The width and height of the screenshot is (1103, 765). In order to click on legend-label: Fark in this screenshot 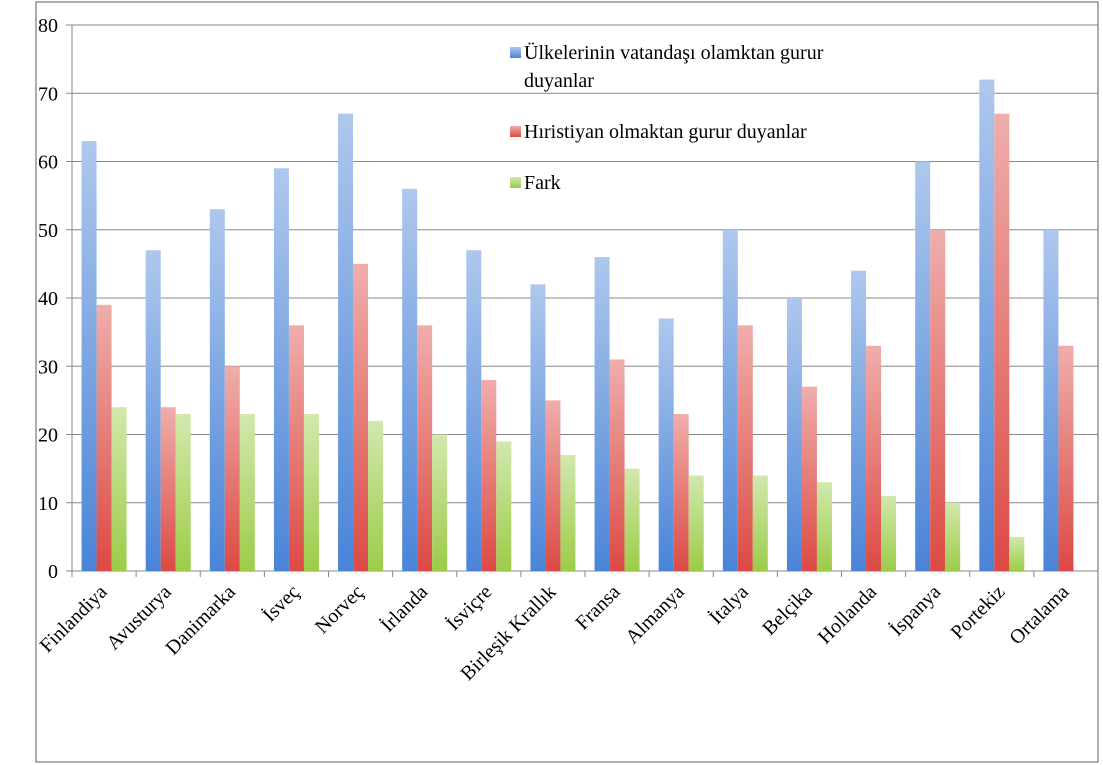, I will do `click(542, 183)`.